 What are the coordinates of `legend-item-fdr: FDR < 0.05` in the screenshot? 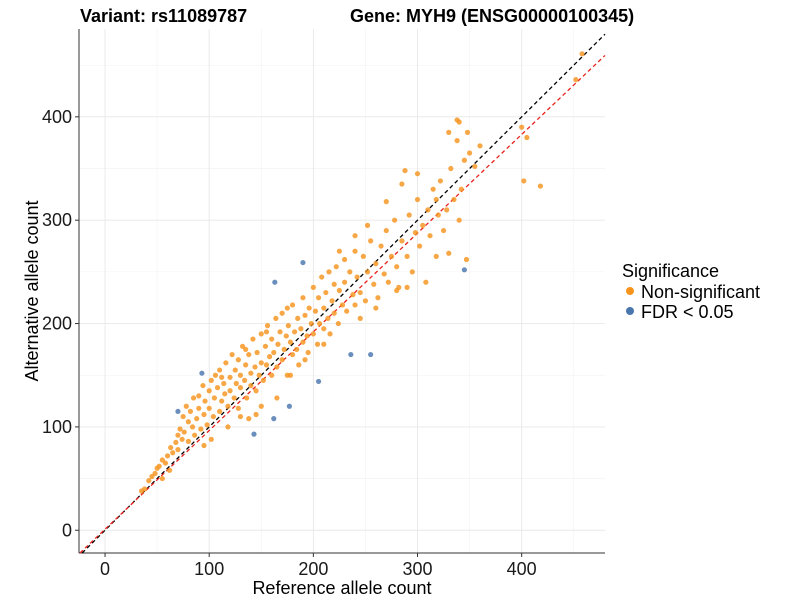 It's located at (680, 312).